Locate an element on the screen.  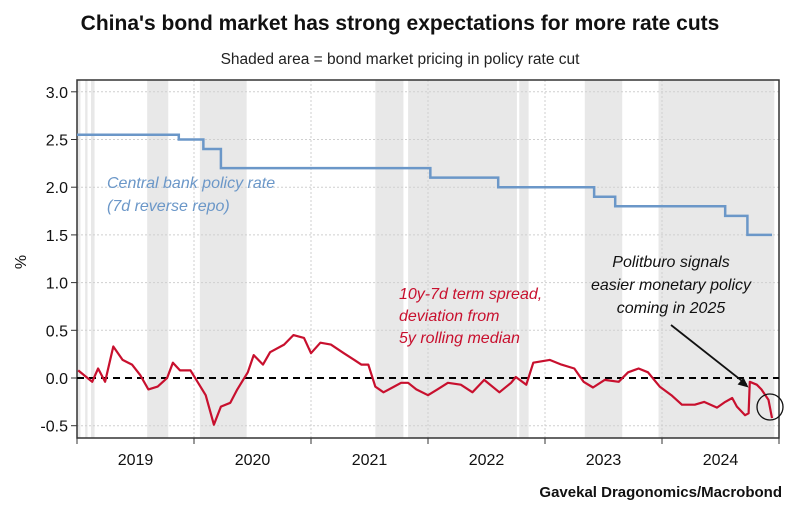
term-spread-label: 5y rolling median is located at coordinates (459, 338).